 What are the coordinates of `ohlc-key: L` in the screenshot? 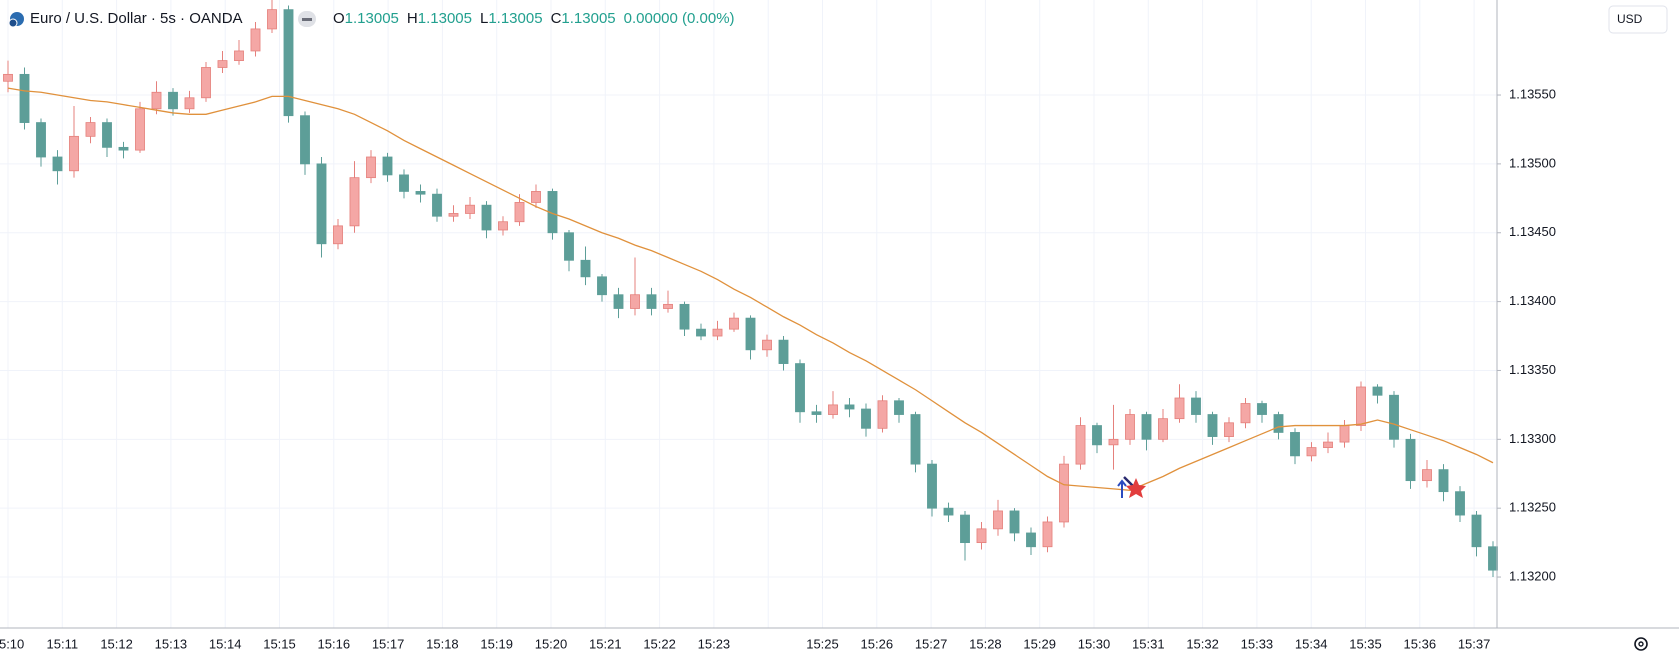 It's located at (484, 18).